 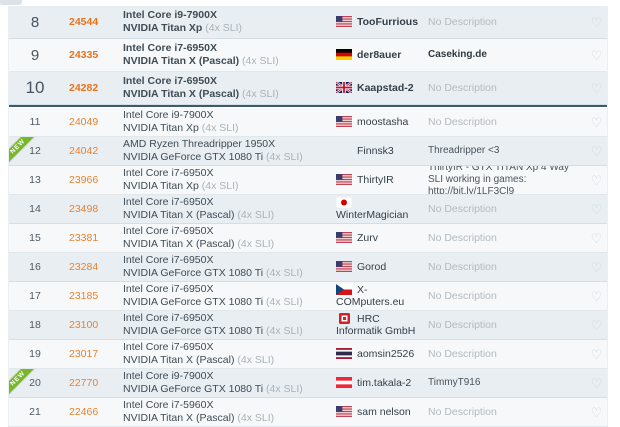 I want to click on user-cell: Zurv, so click(x=376, y=238).